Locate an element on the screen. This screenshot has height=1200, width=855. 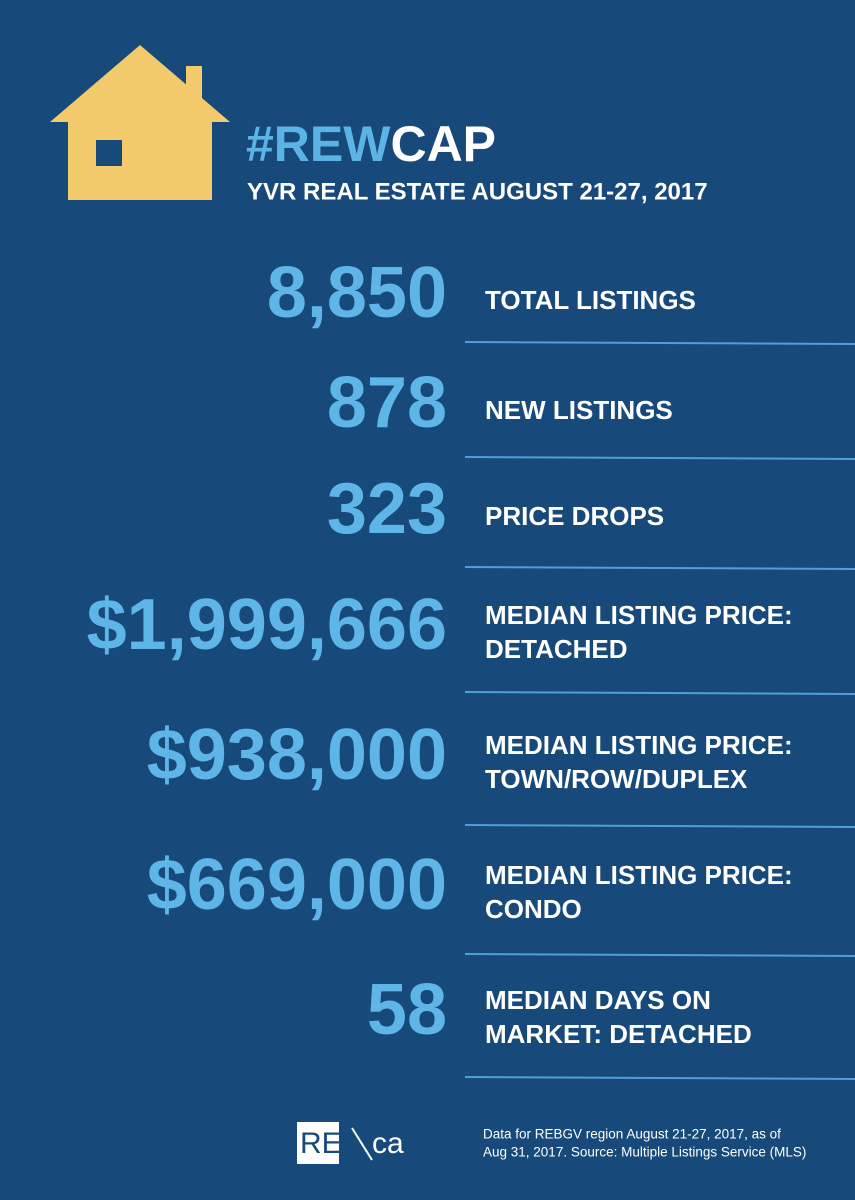
logo-text: REW is located at coordinates (335, 1143).